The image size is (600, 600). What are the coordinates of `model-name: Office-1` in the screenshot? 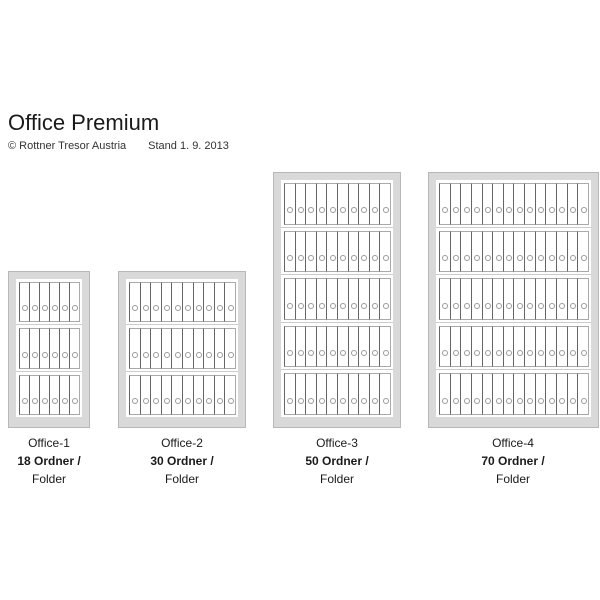 It's located at (49, 443).